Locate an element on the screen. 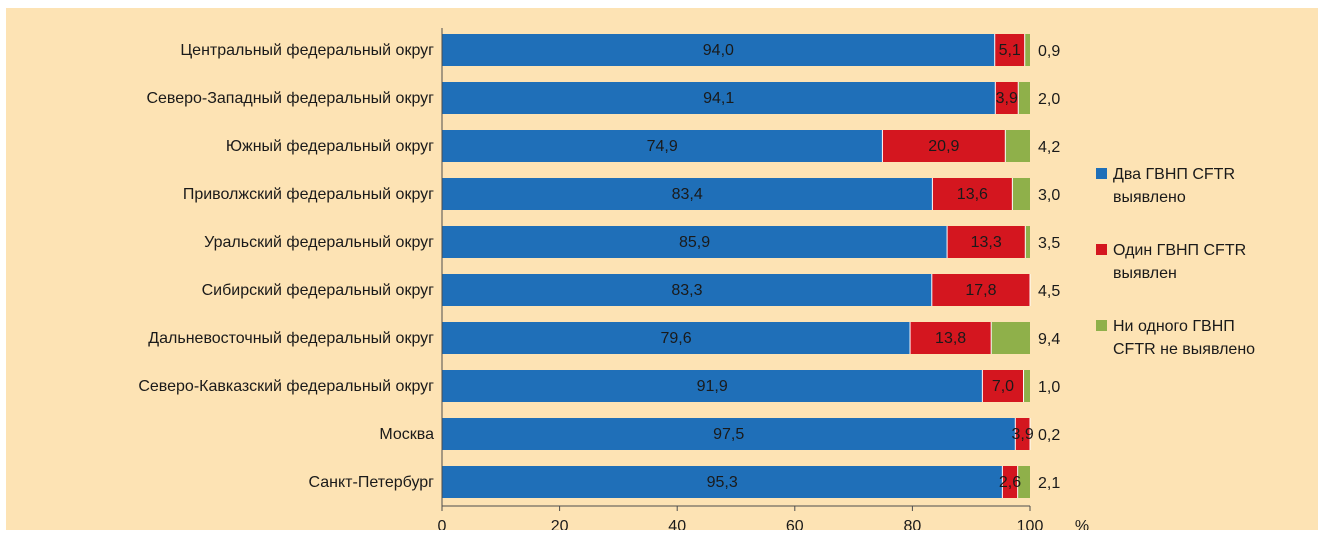  category-label: Уральский федеральный округ is located at coordinates (319, 242).